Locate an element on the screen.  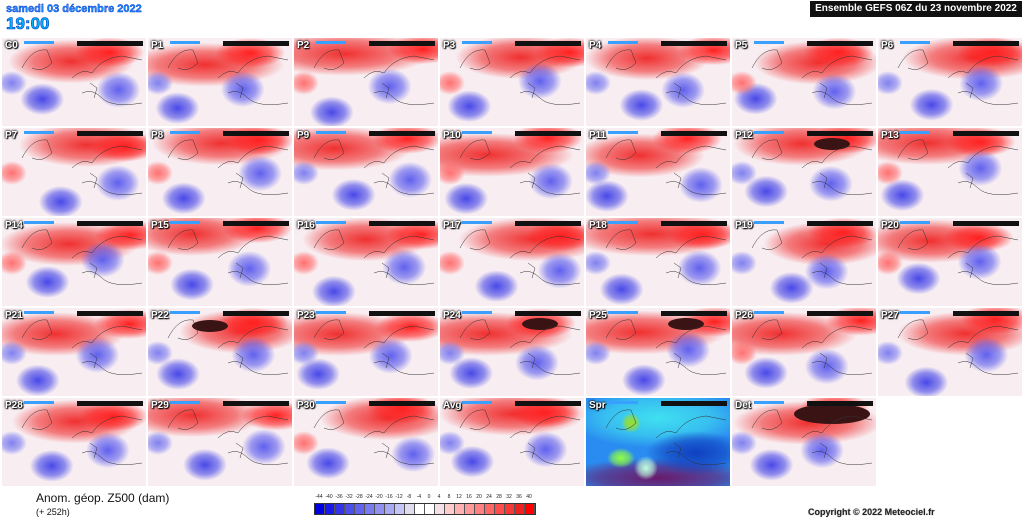
map-panel-p12: P12 is located at coordinates (804, 172).